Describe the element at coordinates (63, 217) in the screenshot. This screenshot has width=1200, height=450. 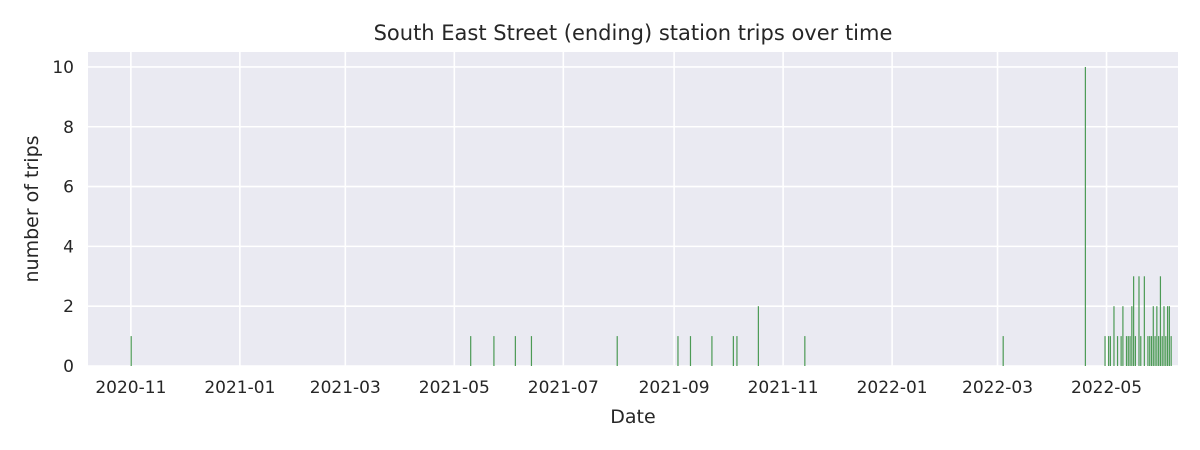
I see `y-tick-labels: 0 2 4 6 8 10` at that location.